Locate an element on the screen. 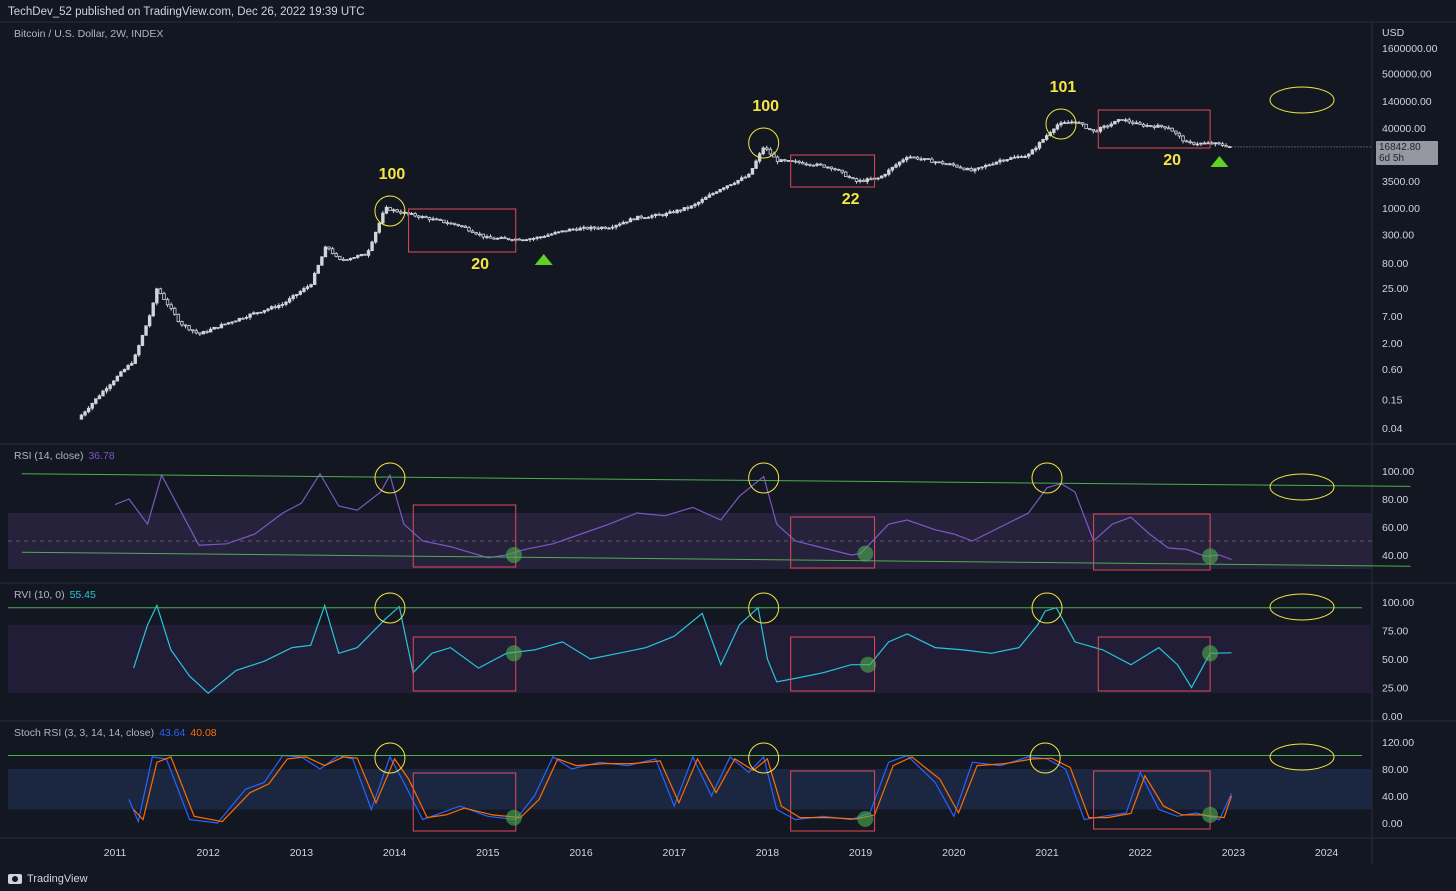  symbol-title: Bitcoin / U.S. Dollar, 2W, INDEX is located at coordinates (89, 34).